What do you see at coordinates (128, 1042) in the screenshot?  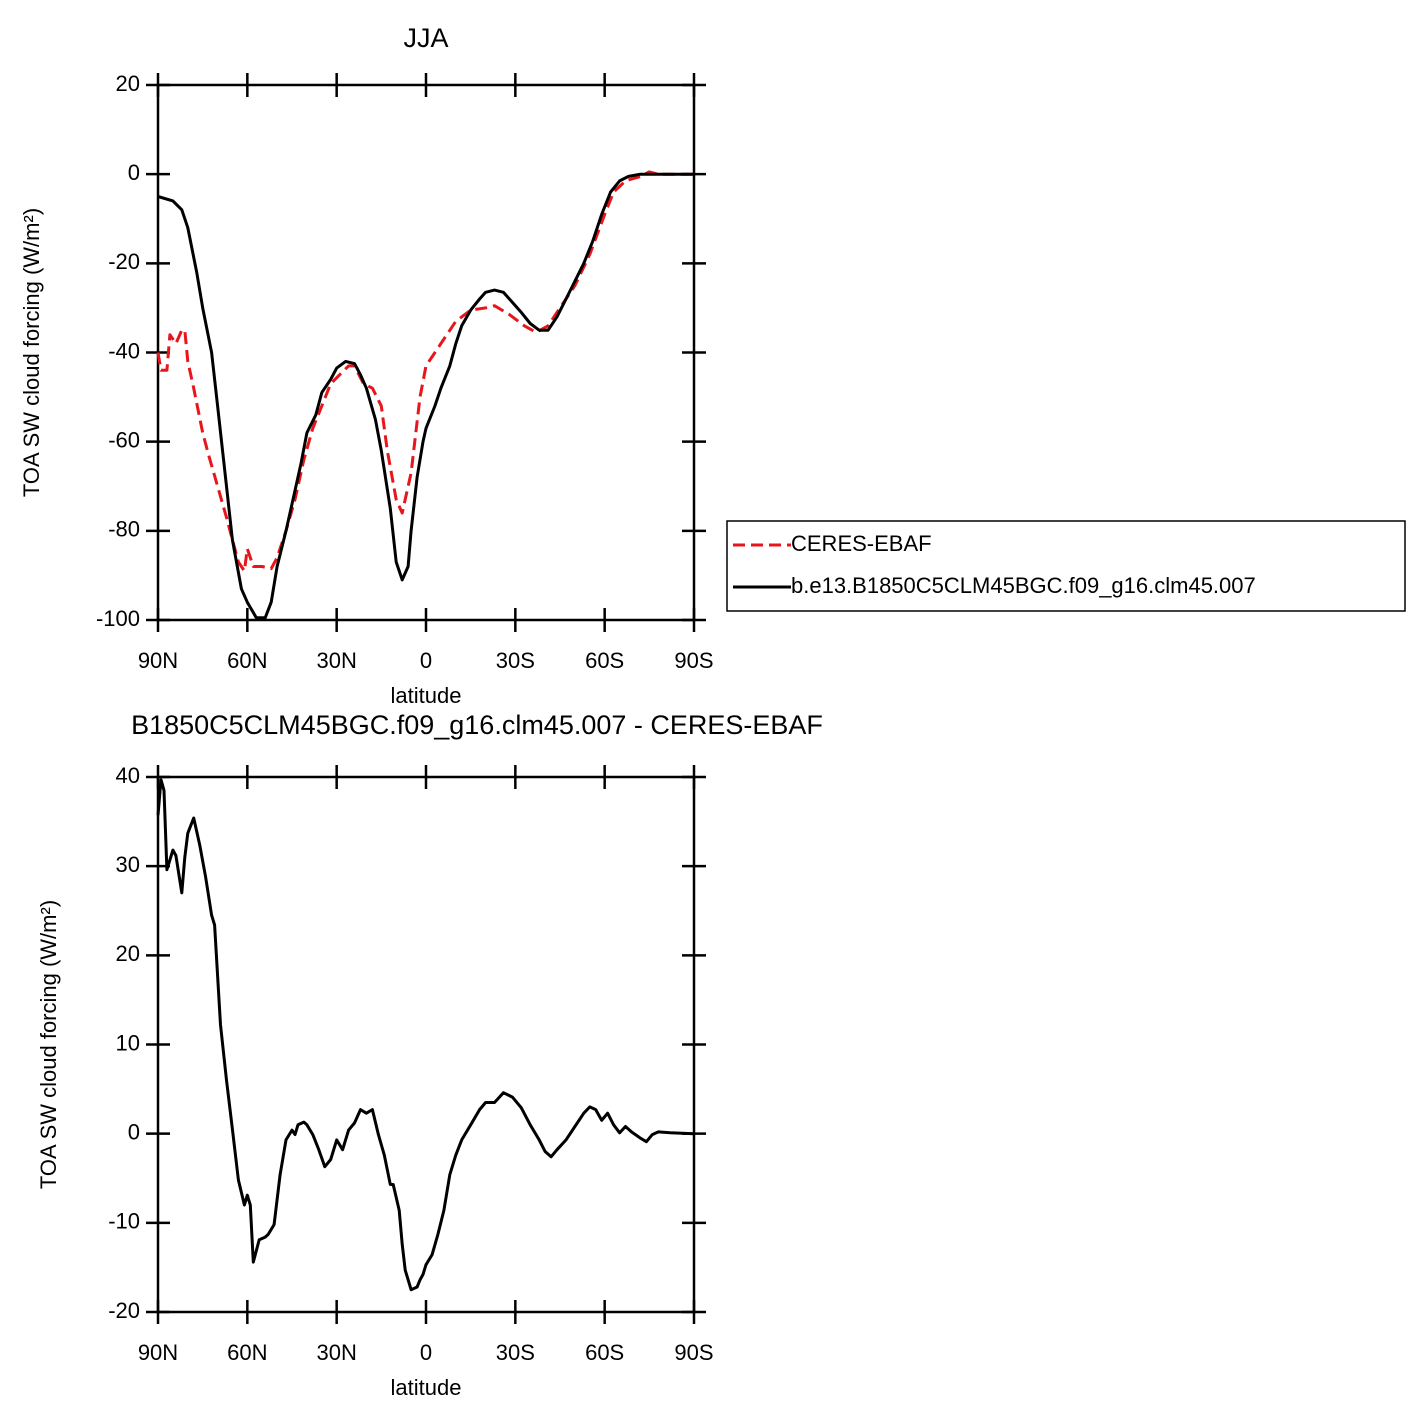 I see `y-tick-label: 10` at bounding box center [128, 1042].